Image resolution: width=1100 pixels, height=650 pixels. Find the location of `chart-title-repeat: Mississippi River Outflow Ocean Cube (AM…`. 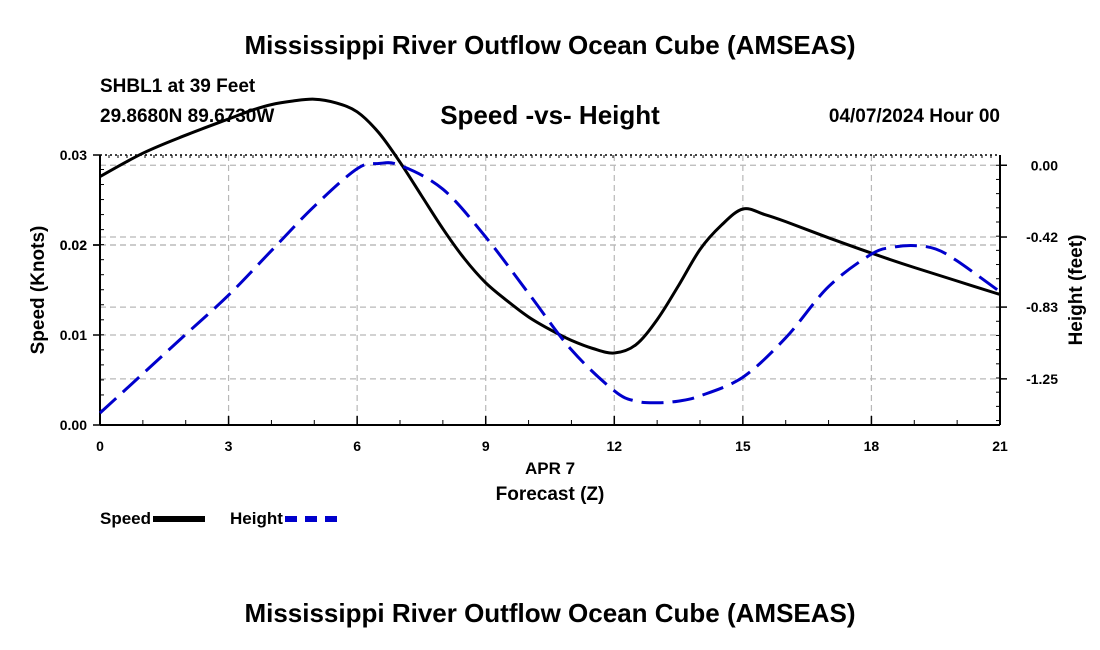

chart-title-repeat: Mississippi River Outflow Ocean Cube (AM… is located at coordinates (550, 613).